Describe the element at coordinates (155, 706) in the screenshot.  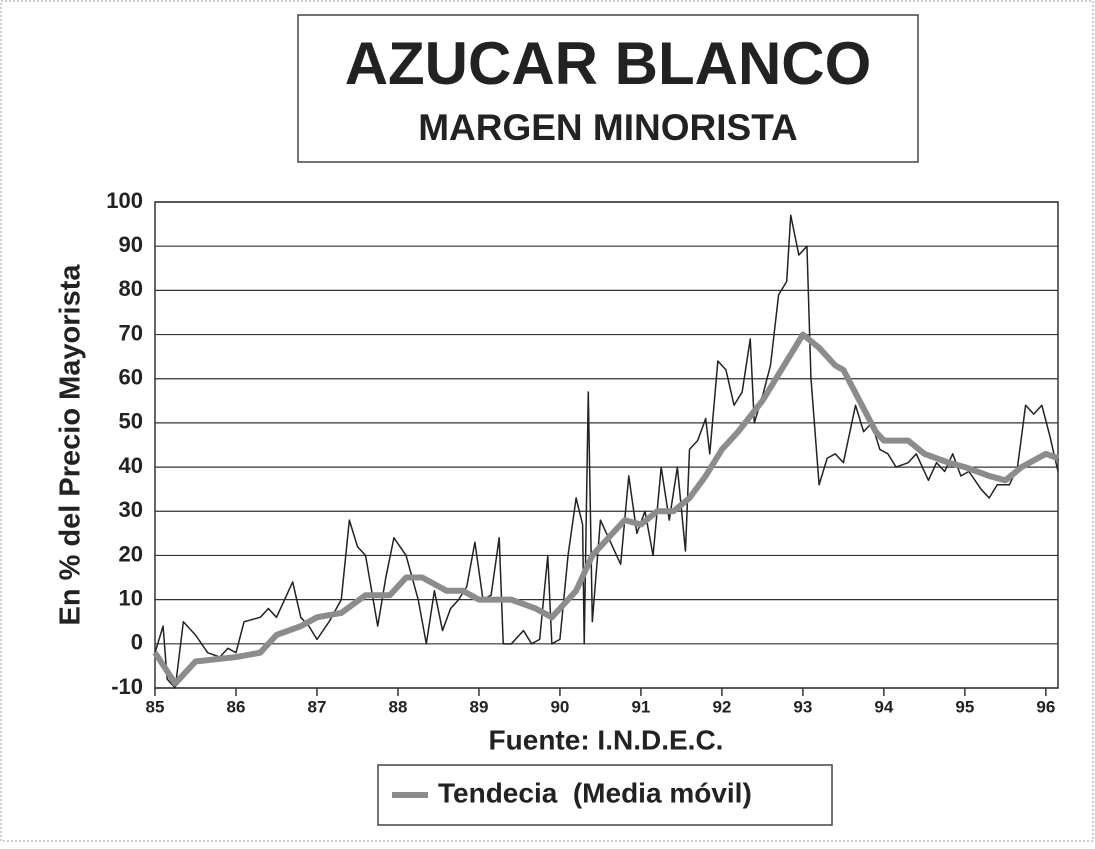
I see `x-tick-label: 85` at that location.